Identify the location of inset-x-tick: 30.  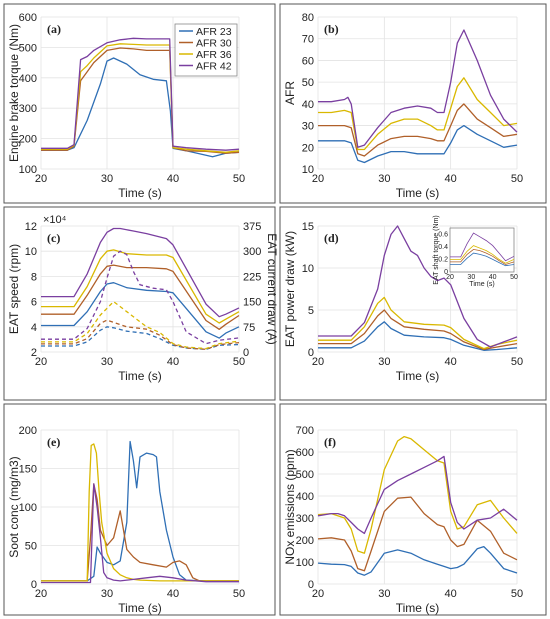
(471, 277).